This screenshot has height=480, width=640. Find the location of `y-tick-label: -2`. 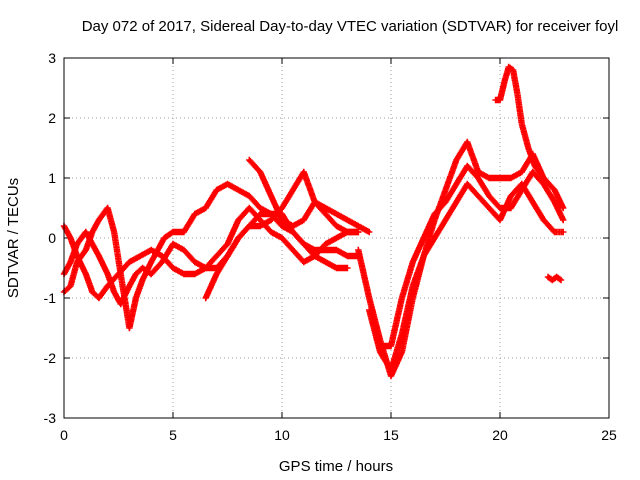

y-tick-label: -2 is located at coordinates (50, 358).